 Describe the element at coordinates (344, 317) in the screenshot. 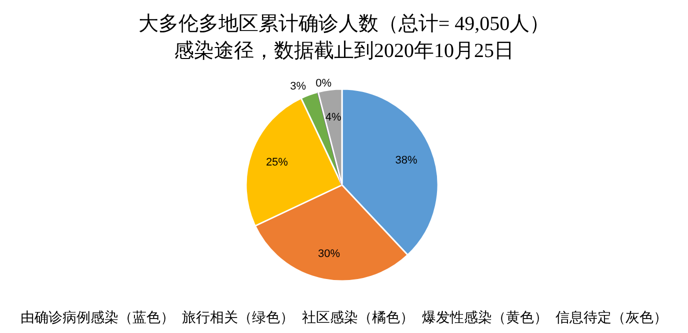

I see `text: 由确诊病例感染（蓝色） 旅行相关（绿色） 社区感染（橘色） 爆发性感染（黄色） 信息待定（灰色）` at that location.